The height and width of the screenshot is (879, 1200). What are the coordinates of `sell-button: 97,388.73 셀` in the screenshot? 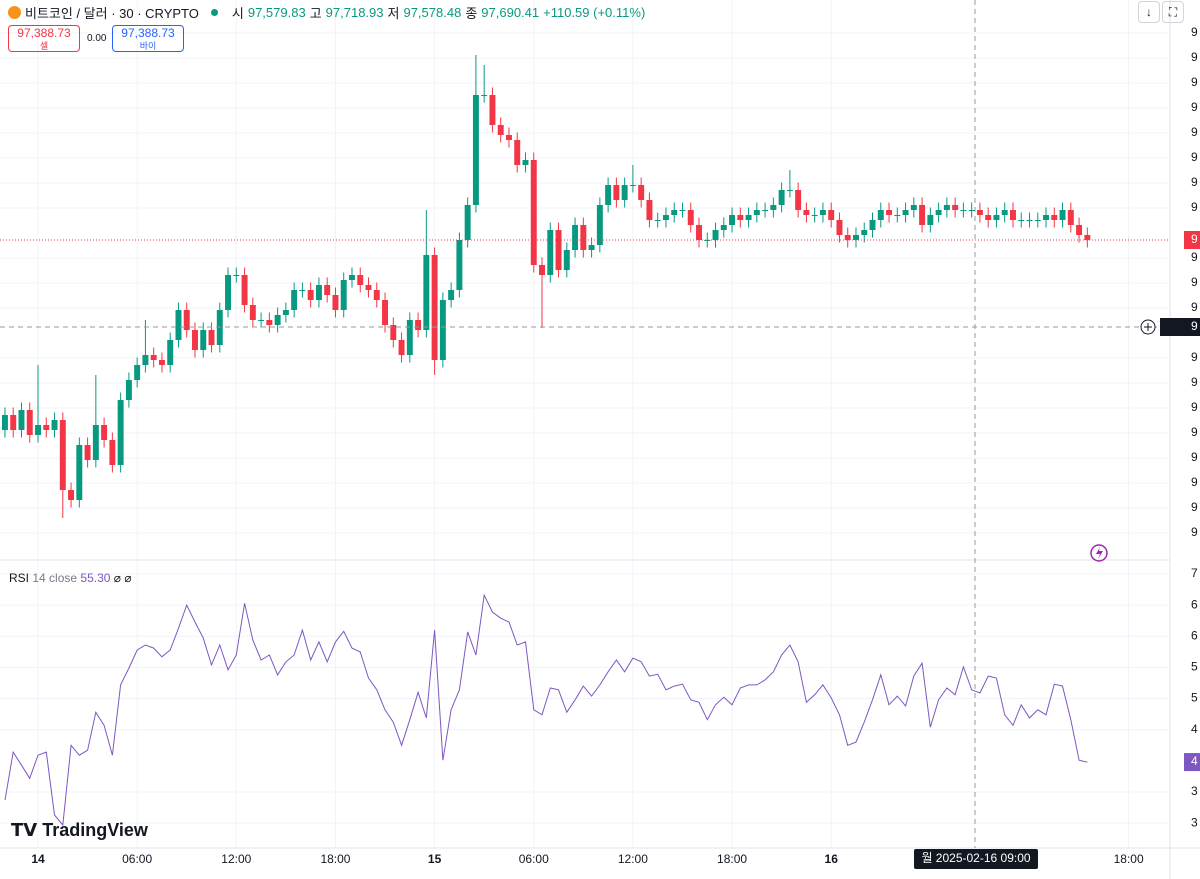 It's located at (44, 38).